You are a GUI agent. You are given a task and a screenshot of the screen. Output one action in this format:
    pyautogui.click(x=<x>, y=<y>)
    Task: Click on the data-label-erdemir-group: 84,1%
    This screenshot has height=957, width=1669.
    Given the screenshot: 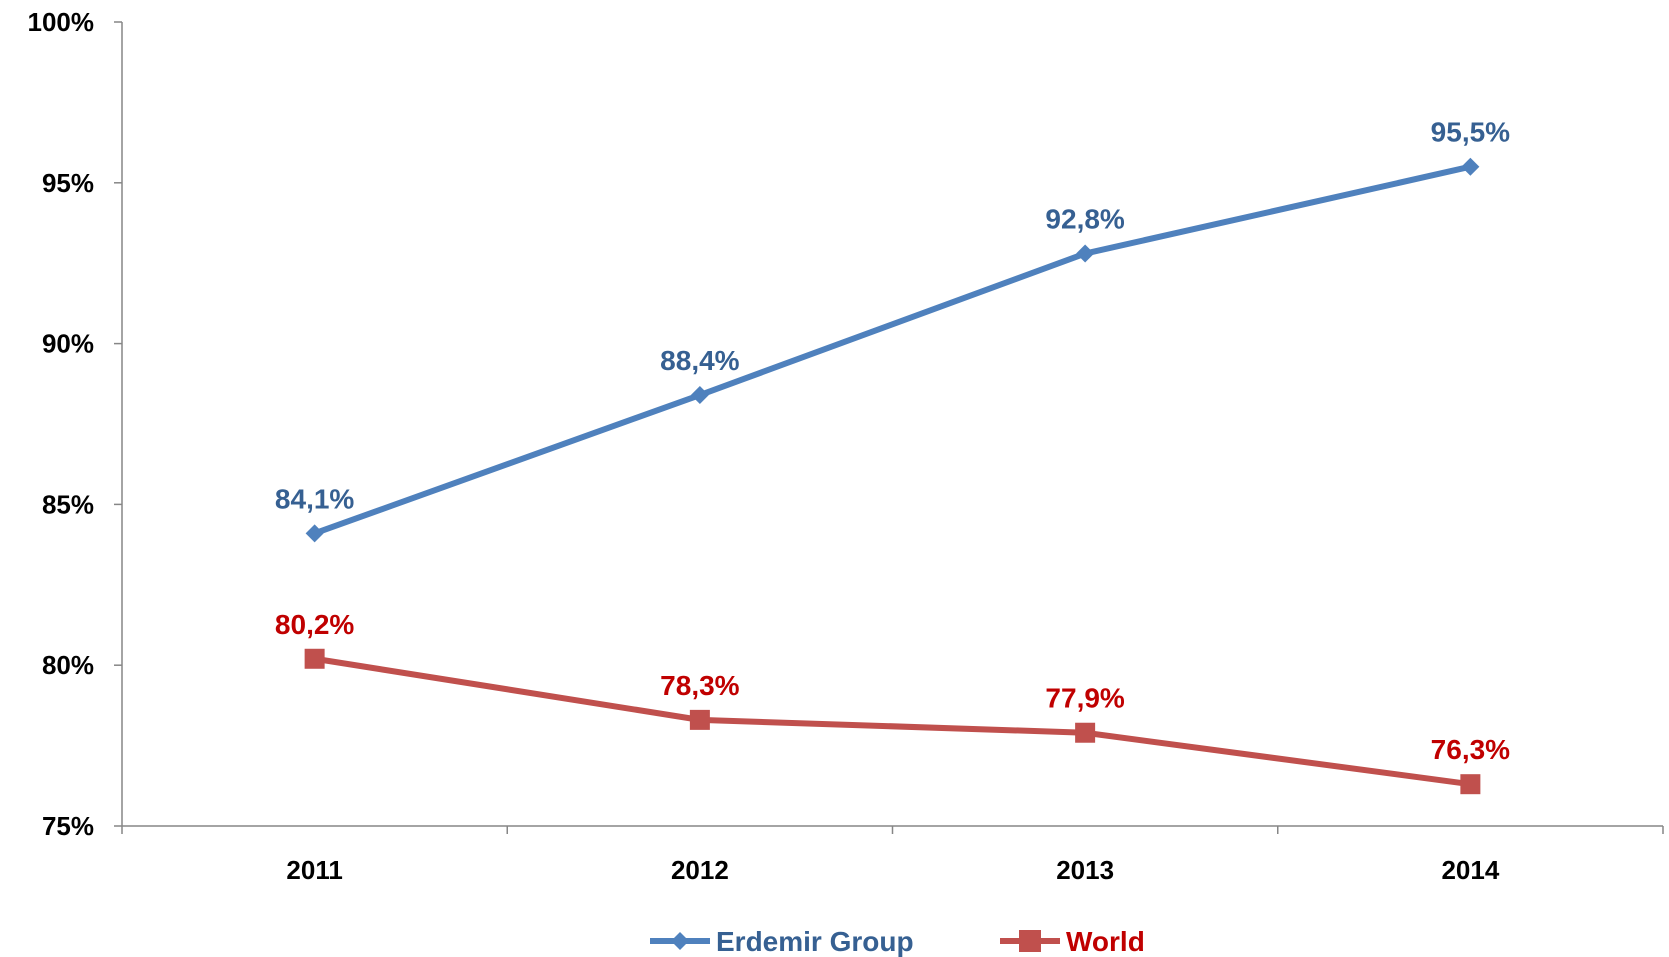 What is the action you would take?
    pyautogui.click(x=314, y=498)
    